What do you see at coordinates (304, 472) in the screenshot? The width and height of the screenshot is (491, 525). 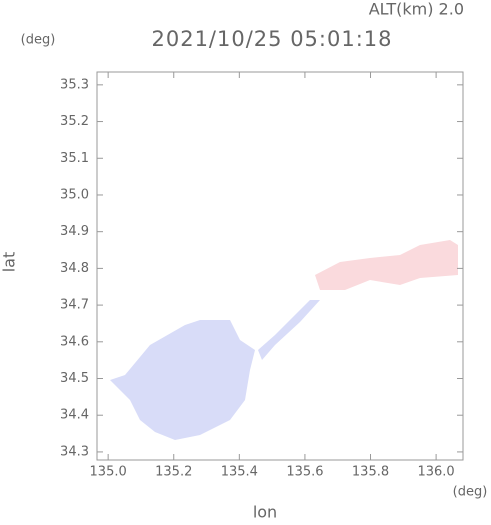 I see `x-tick-label: 135.6` at bounding box center [304, 472].